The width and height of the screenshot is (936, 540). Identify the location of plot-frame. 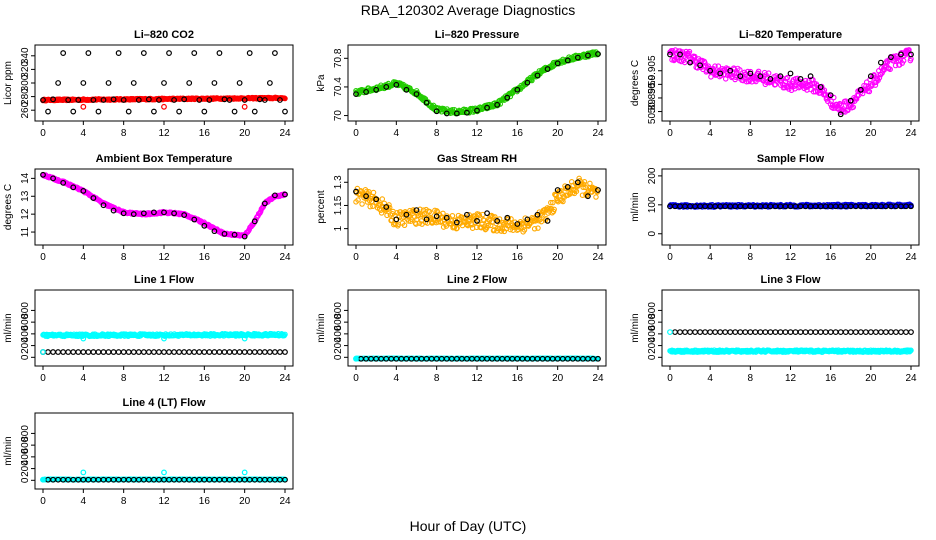
(477, 328).